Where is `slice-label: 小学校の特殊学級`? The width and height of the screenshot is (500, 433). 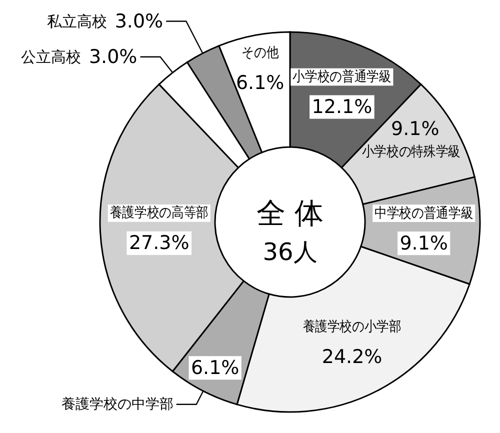 slice-label: 小学校の特殊学級 is located at coordinates (418, 152).